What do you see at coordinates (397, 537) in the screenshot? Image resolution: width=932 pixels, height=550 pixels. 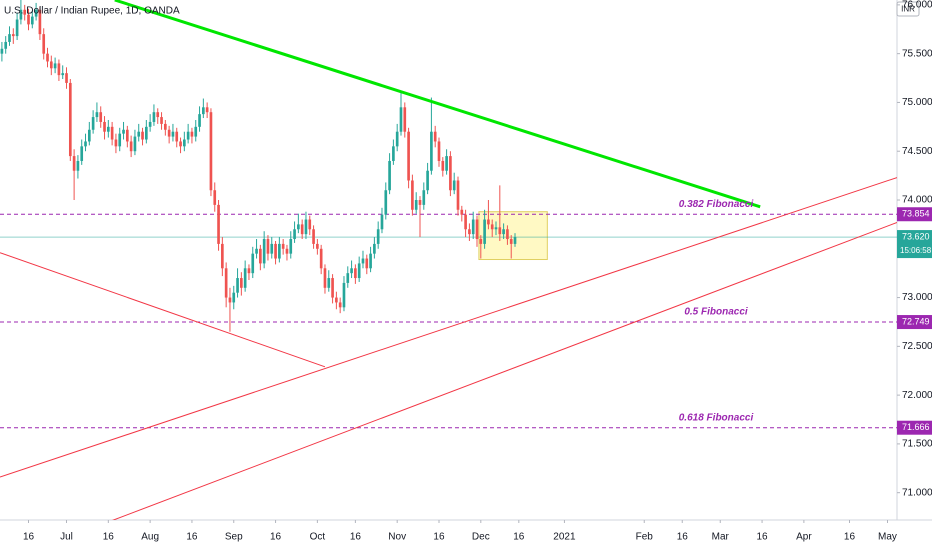 I see `x-tick-label: Nov` at bounding box center [397, 537].